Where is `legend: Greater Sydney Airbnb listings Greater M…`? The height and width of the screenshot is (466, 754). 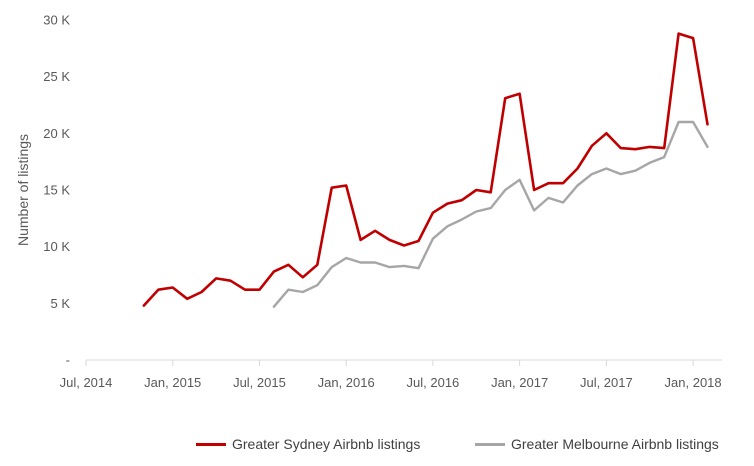
legend: Greater Sydney Airbnb listings Greater M… is located at coordinates (377, 447).